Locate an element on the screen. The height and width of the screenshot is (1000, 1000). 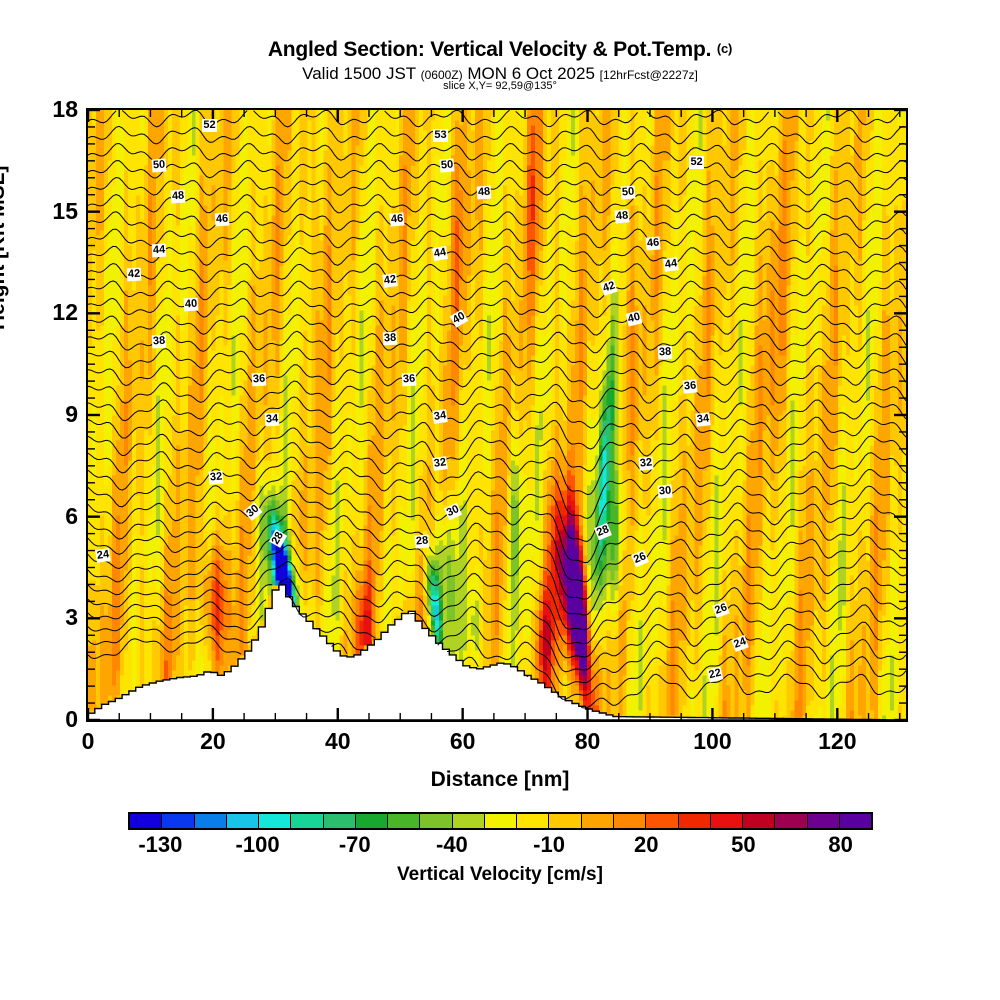
subtitle-utc-time: (0600Z) is located at coordinates (442, 75).